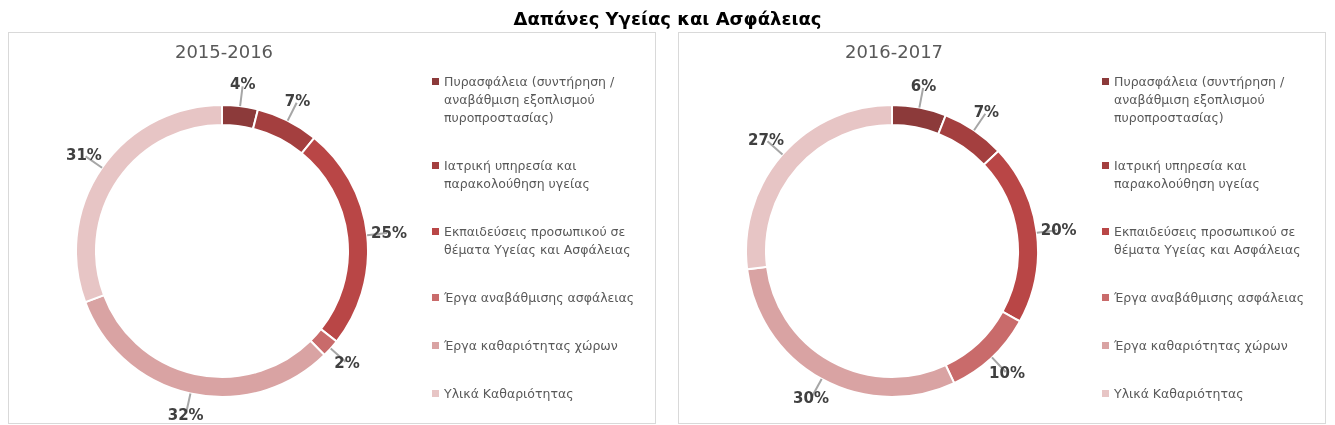  What do you see at coordinates (667, 18) in the screenshot?
I see `text: Δαπάνες Υγείας και Ασφάλειας` at bounding box center [667, 18].